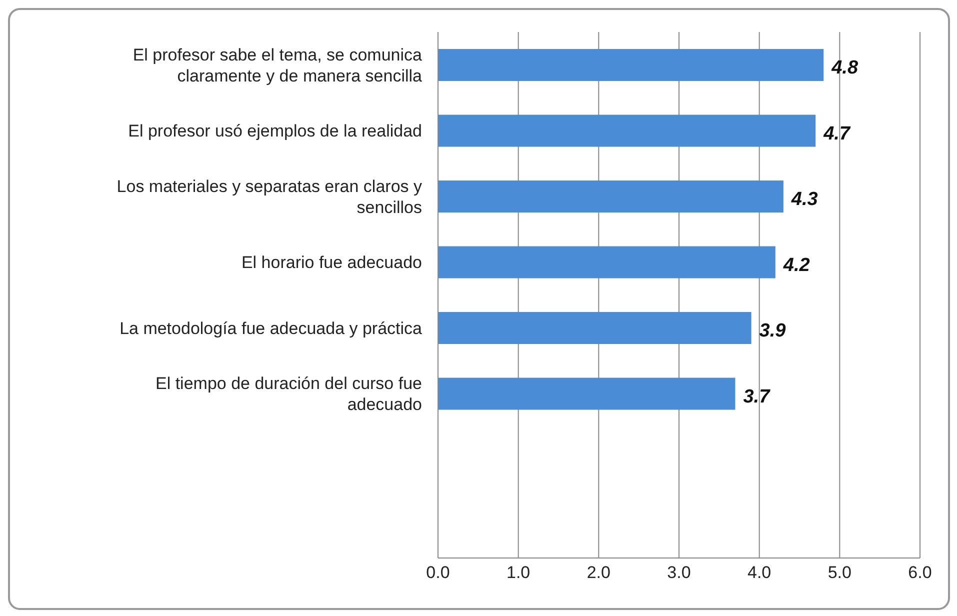 This screenshot has width=957, height=616. Describe the element at coordinates (840, 572) in the screenshot. I see `x-tick-label: 5.0` at that location.